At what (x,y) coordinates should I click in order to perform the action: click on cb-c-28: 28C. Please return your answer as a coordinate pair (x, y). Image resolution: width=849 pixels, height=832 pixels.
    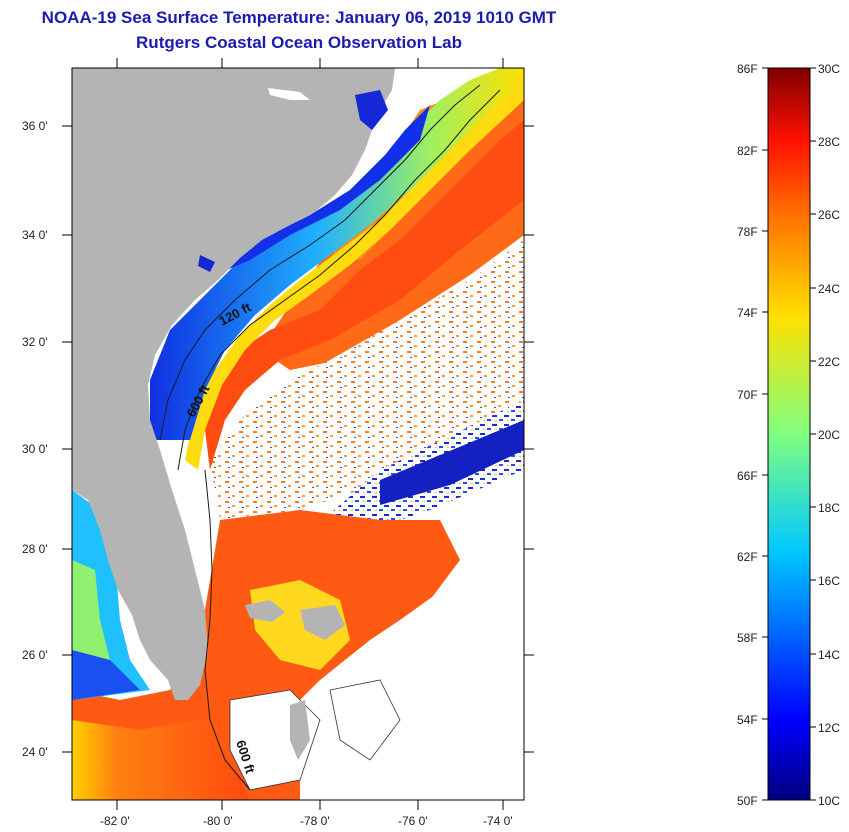
    Looking at the image, I should click on (829, 142).